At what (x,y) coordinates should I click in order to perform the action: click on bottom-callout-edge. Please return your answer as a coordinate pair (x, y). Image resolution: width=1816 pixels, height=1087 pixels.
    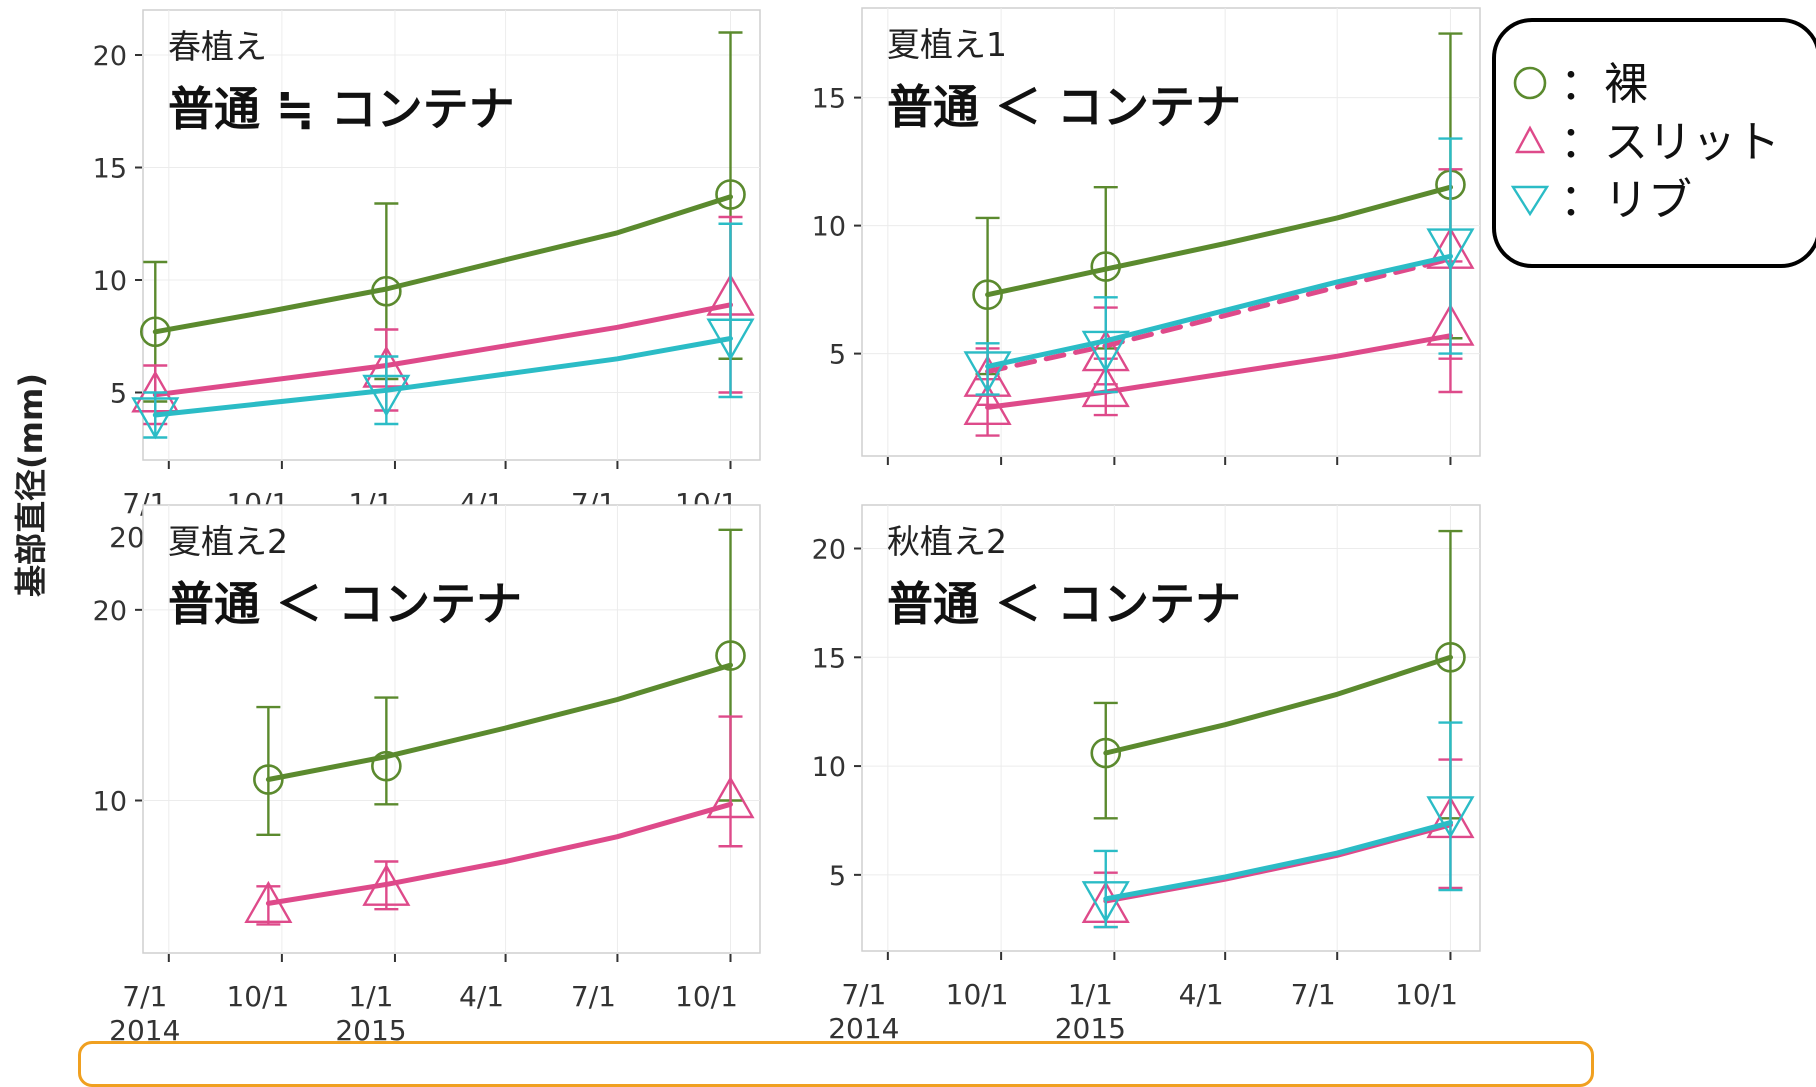
    Looking at the image, I should click on (836, 1064).